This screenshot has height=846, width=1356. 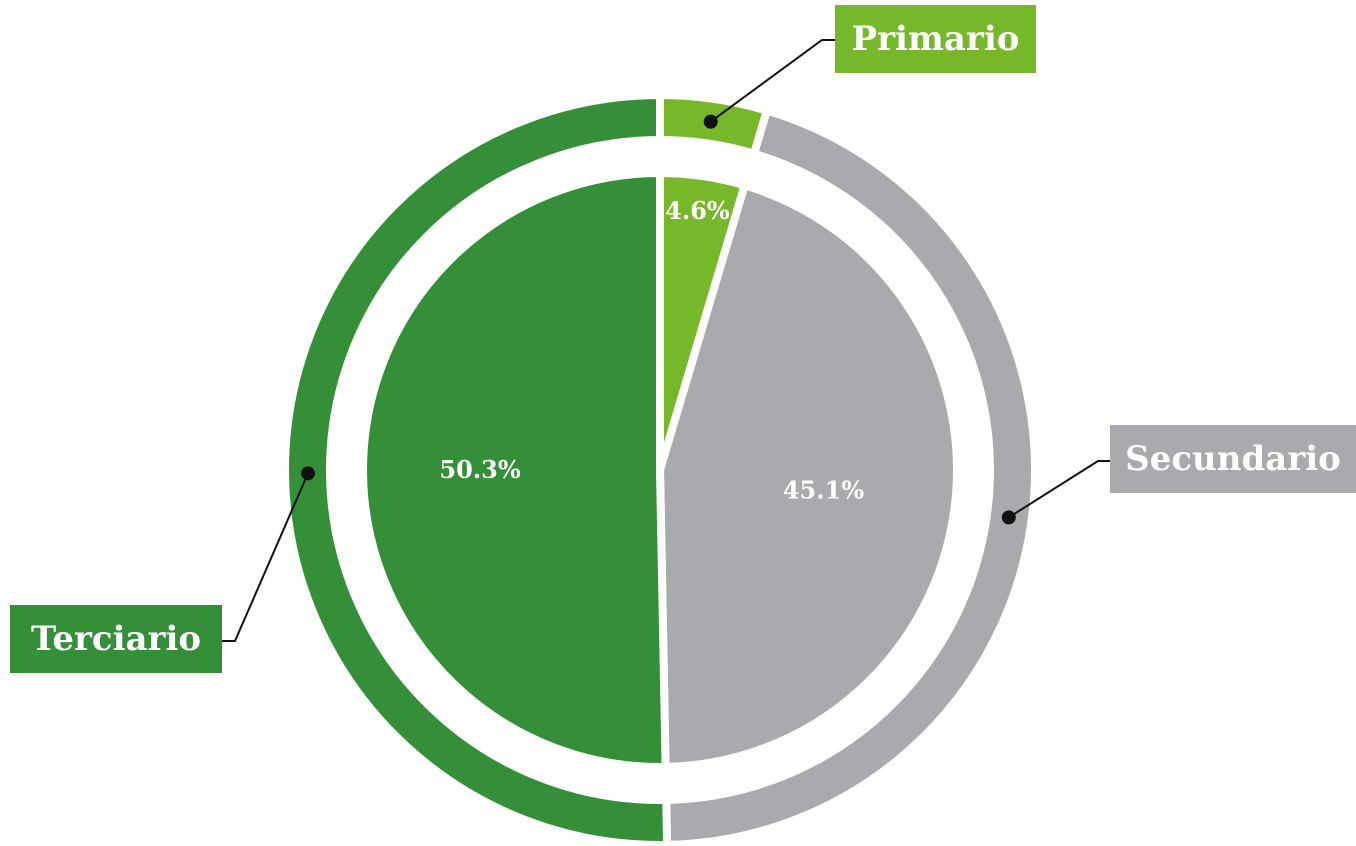 I want to click on category-label: Primario, so click(x=936, y=39).